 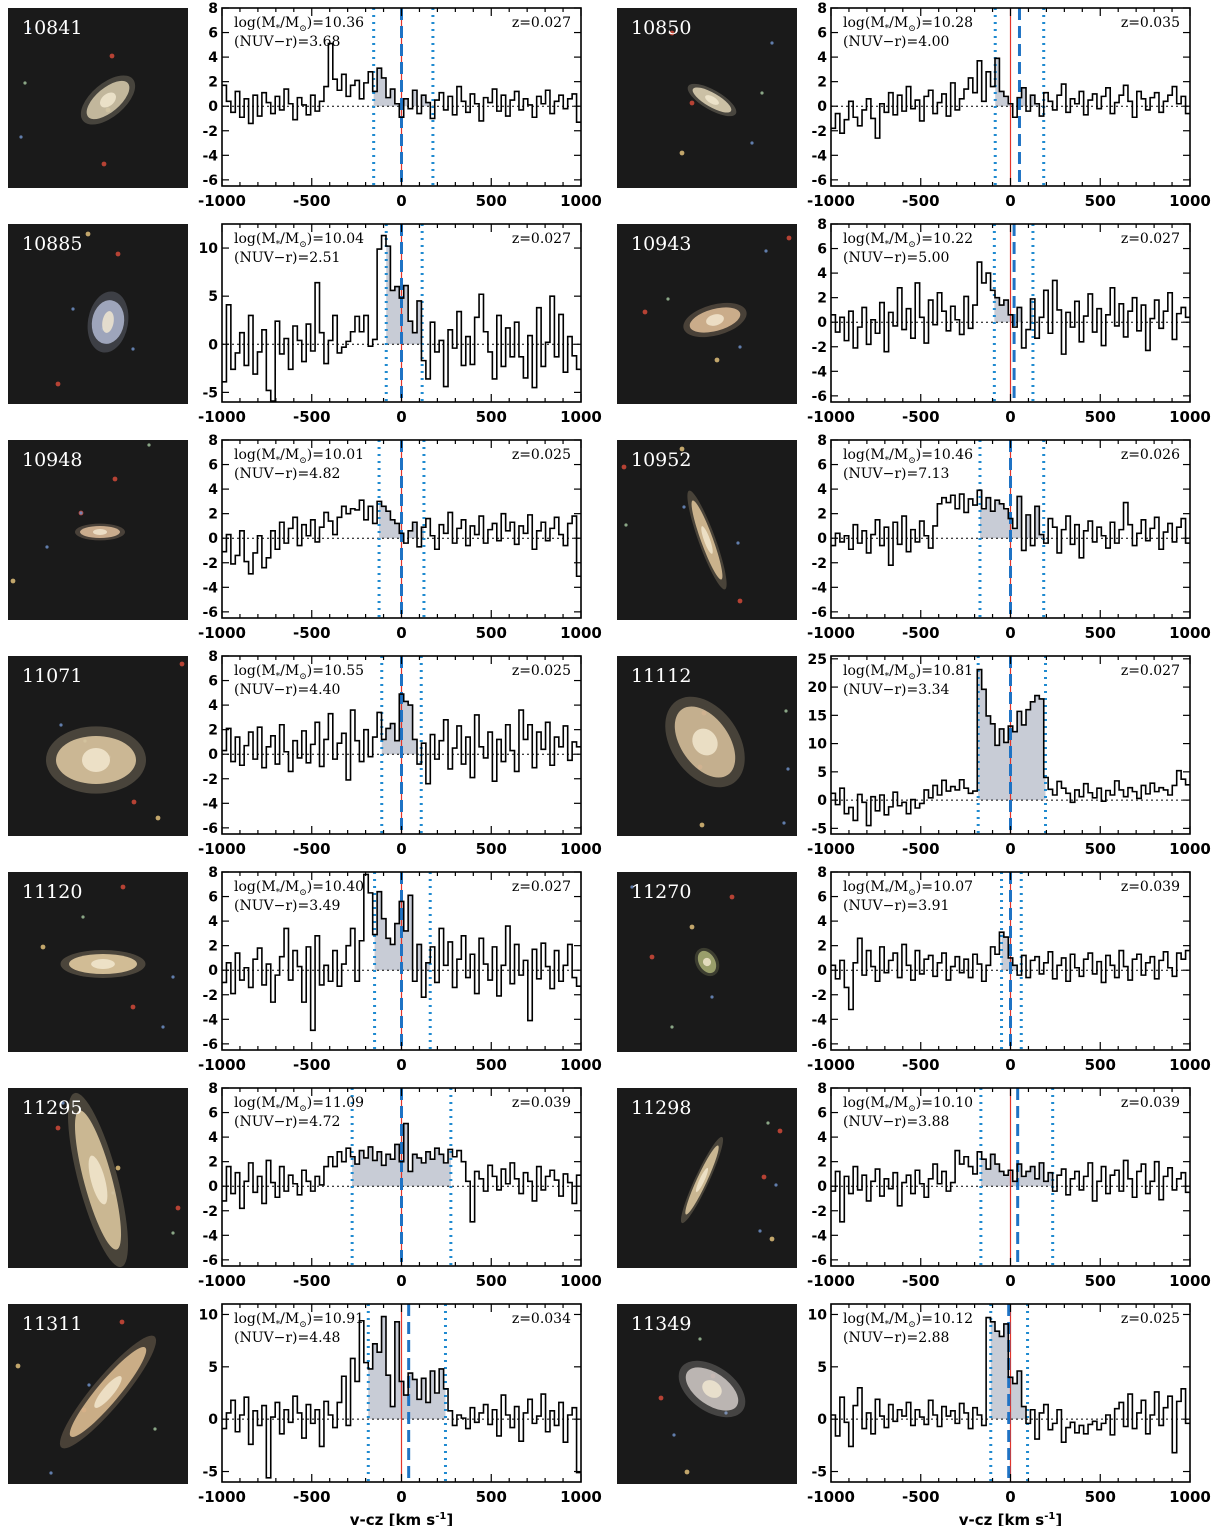 I want to click on galaxy-thumbnail: 10952, so click(x=707, y=530).